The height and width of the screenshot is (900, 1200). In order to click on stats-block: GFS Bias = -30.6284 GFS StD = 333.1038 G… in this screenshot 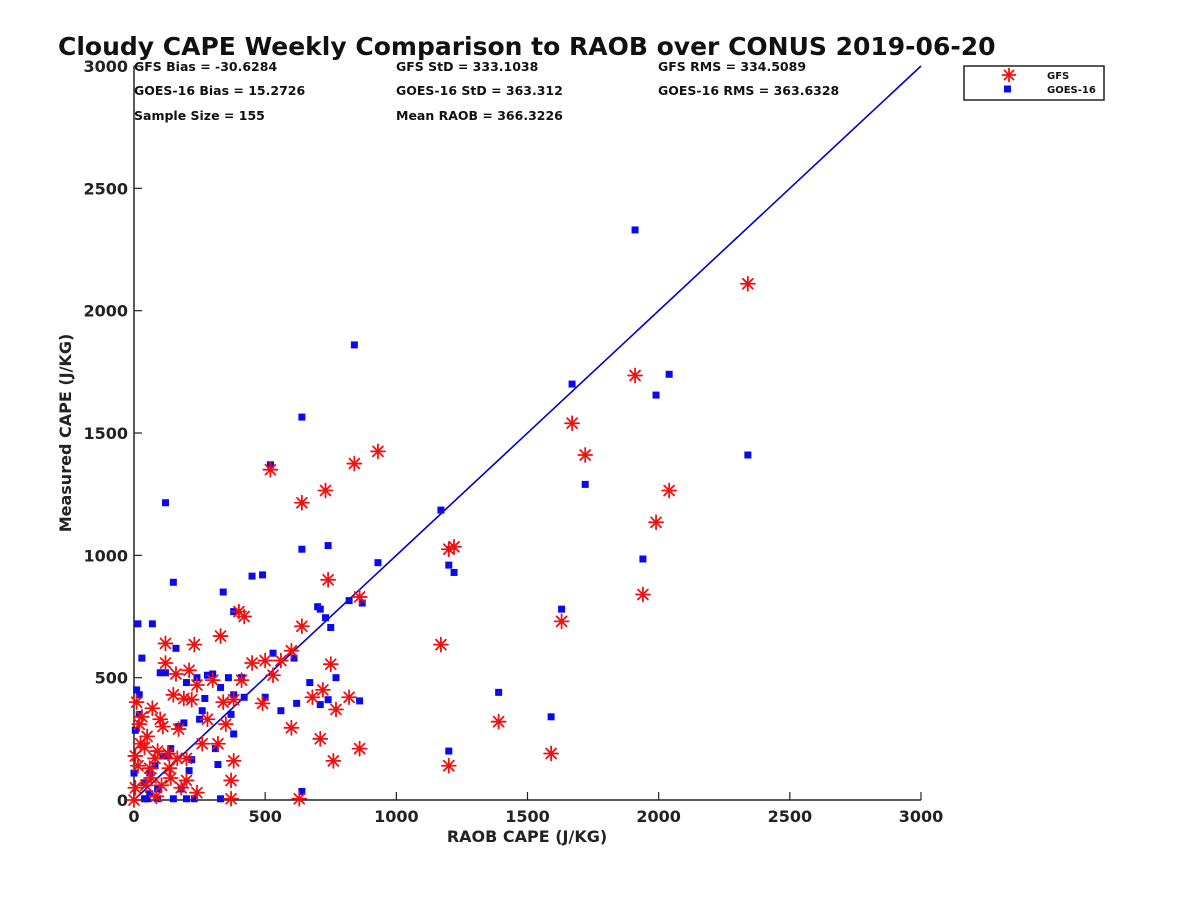, I will do `click(486, 91)`.